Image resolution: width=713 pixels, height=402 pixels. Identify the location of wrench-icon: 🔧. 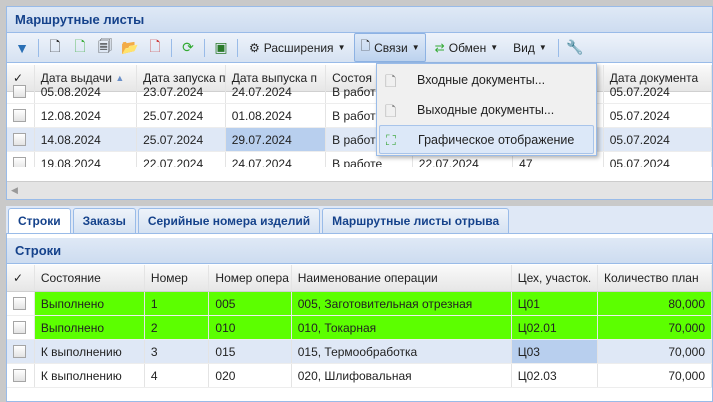
(575, 47).